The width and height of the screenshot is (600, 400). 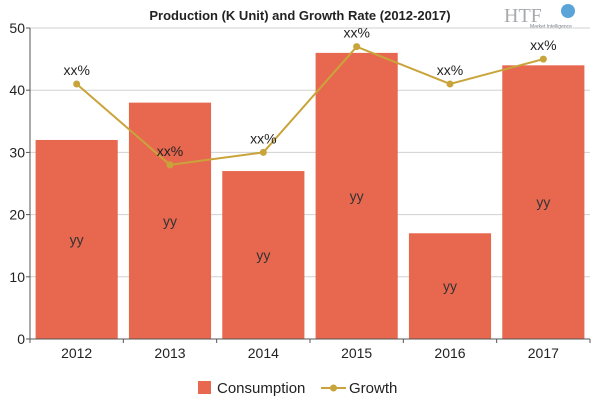 I want to click on bar-2016, so click(x=450, y=286).